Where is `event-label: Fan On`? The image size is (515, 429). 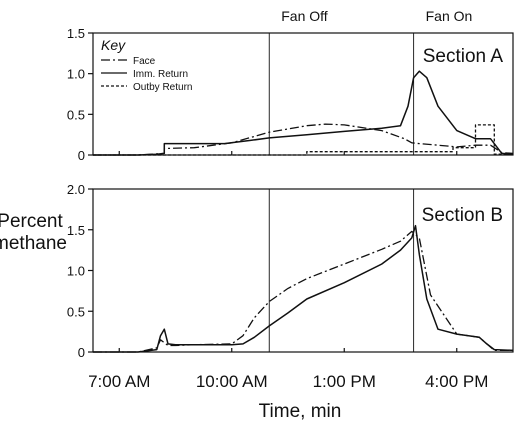
event-label: Fan On is located at coordinates (449, 16).